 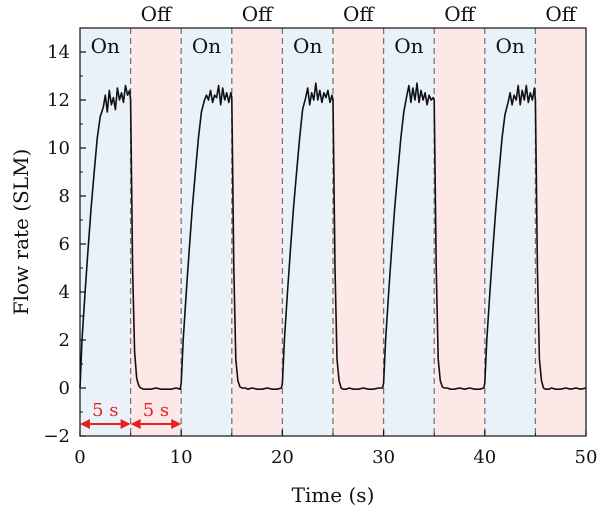 I want to click on y-axis-ticks: −2 0 2 4 6 8 10 12 14, so click(x=64, y=244).